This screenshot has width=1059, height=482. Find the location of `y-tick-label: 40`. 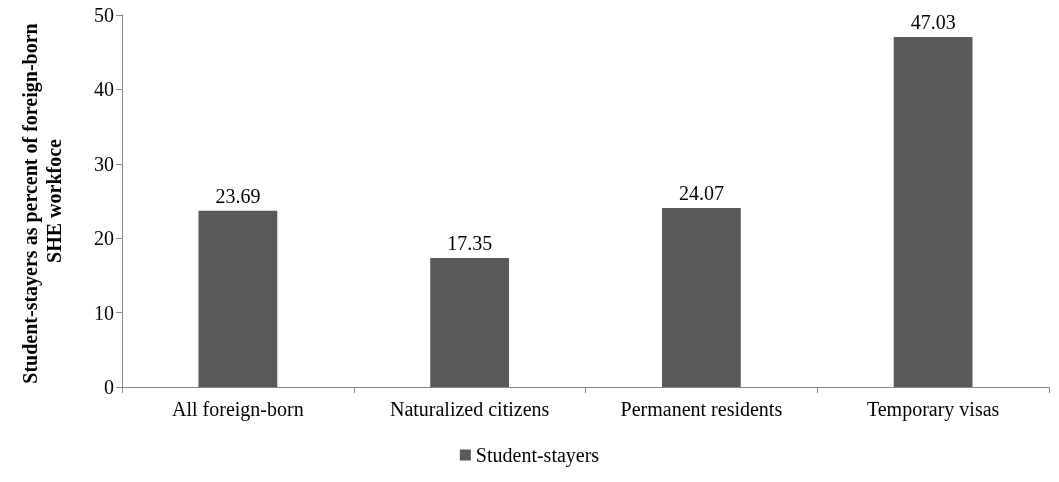

y-tick-label: 40 is located at coordinates (104, 89).